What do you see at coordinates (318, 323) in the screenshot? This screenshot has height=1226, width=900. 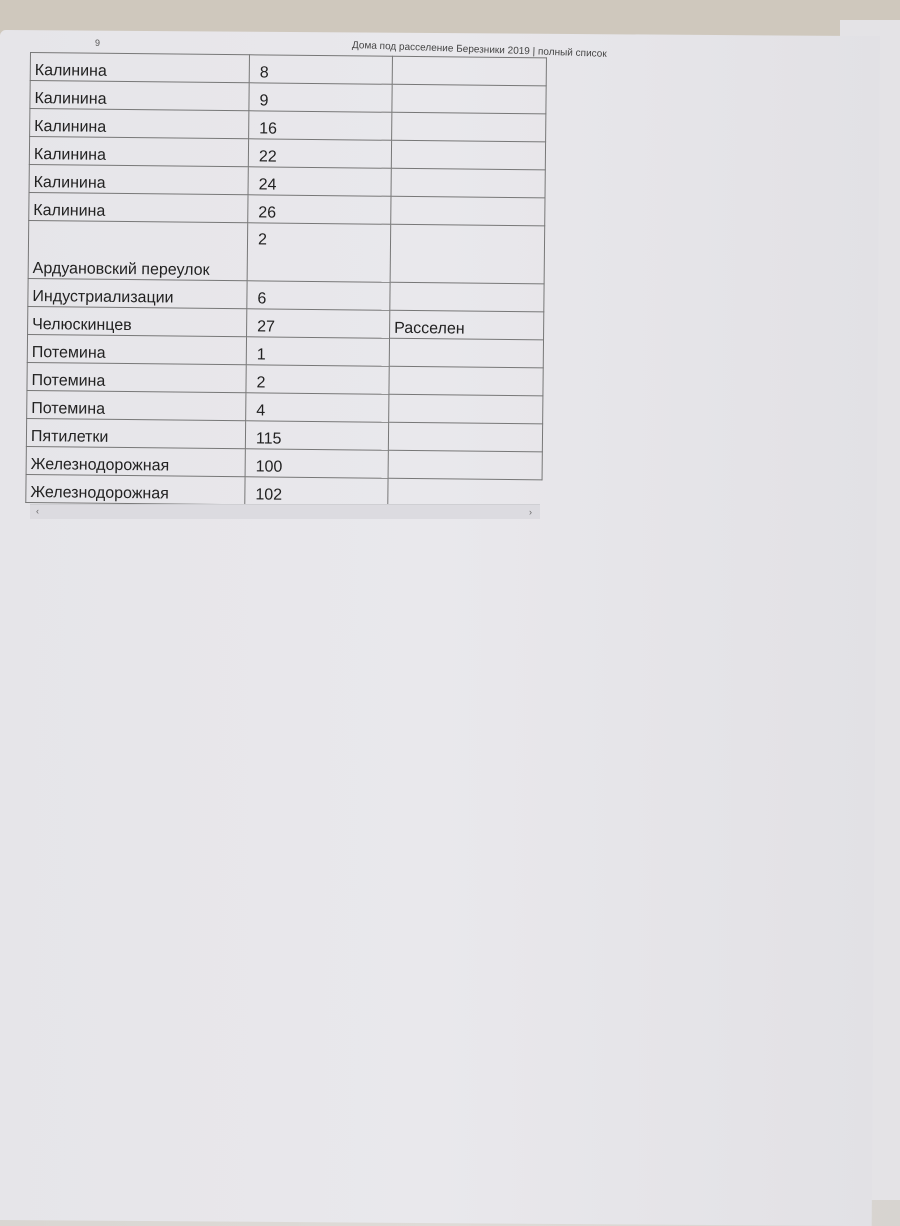 I see `cell-number: 27` at bounding box center [318, 323].